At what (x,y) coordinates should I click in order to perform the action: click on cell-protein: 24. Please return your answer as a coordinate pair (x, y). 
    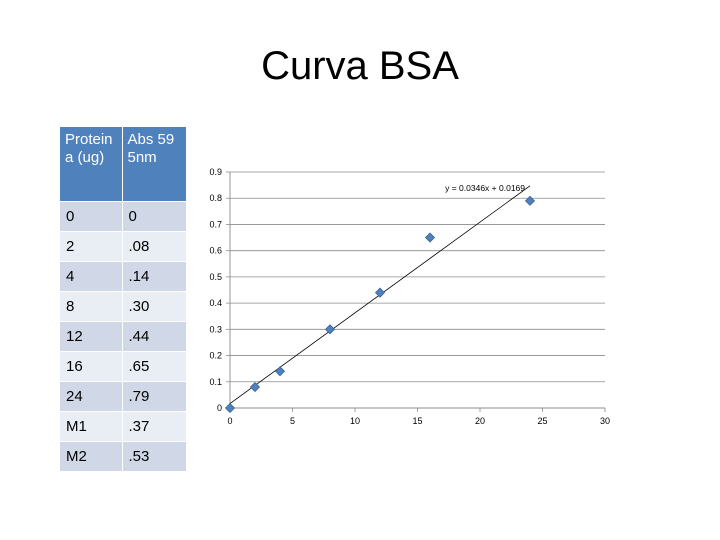
    Looking at the image, I should click on (91, 396).